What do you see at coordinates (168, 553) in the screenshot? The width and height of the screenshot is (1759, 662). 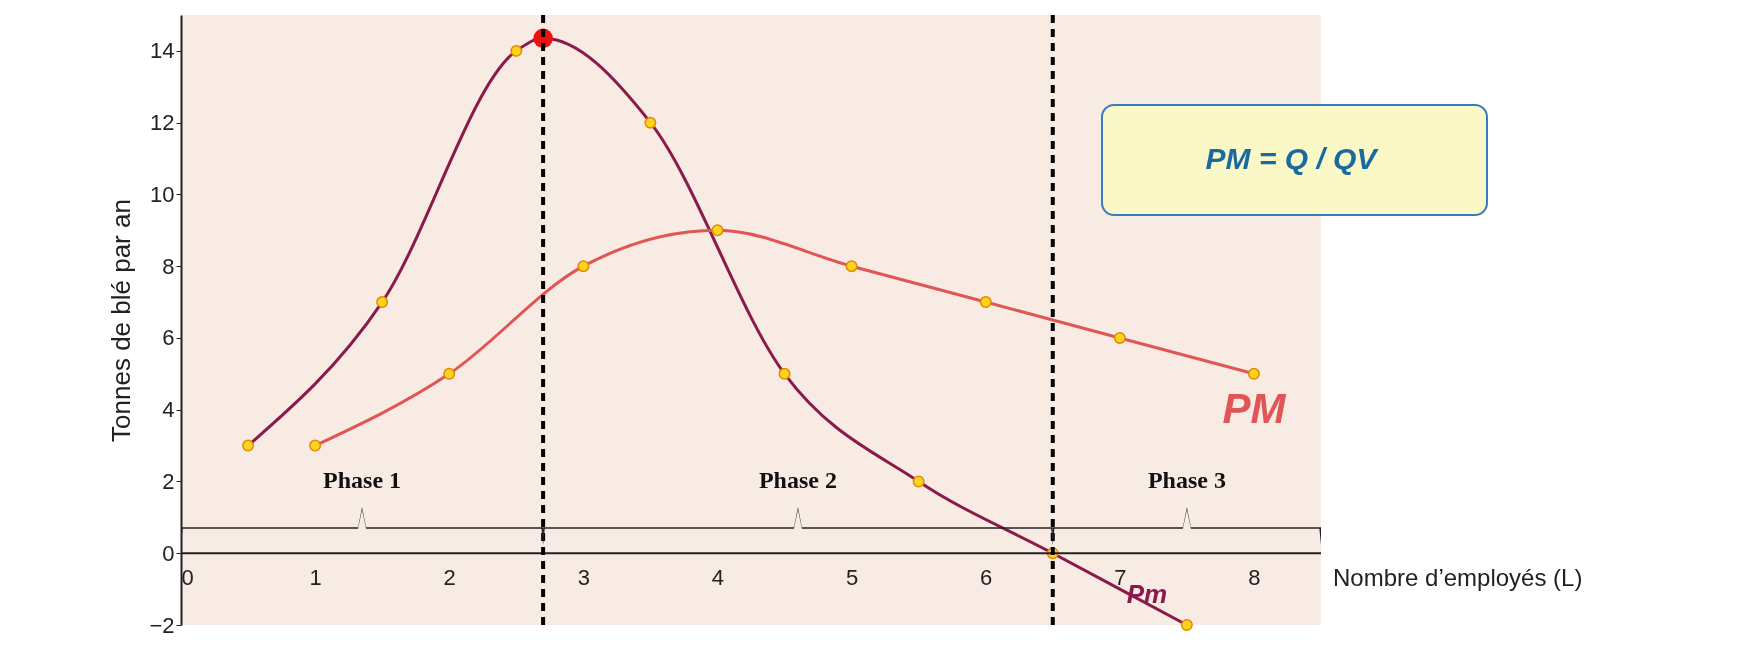 I see `y-tick-label: 0` at bounding box center [168, 553].